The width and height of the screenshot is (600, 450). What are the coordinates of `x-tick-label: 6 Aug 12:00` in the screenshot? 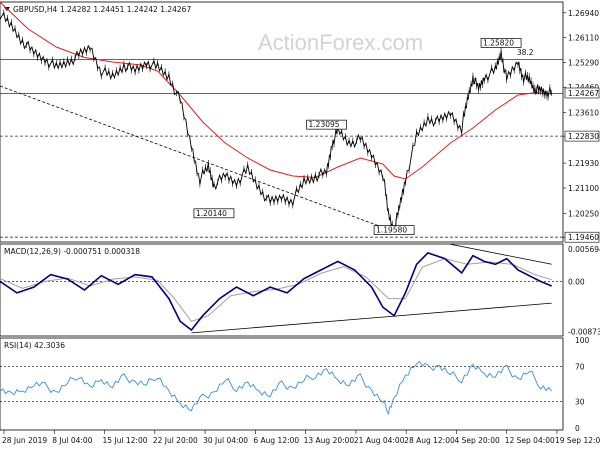 It's located at (276, 440).